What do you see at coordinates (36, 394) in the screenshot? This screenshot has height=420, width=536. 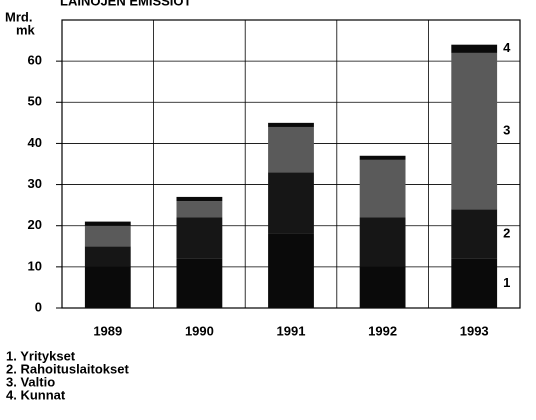 I see `legend-entry: 4. Kunnat` at bounding box center [36, 394].